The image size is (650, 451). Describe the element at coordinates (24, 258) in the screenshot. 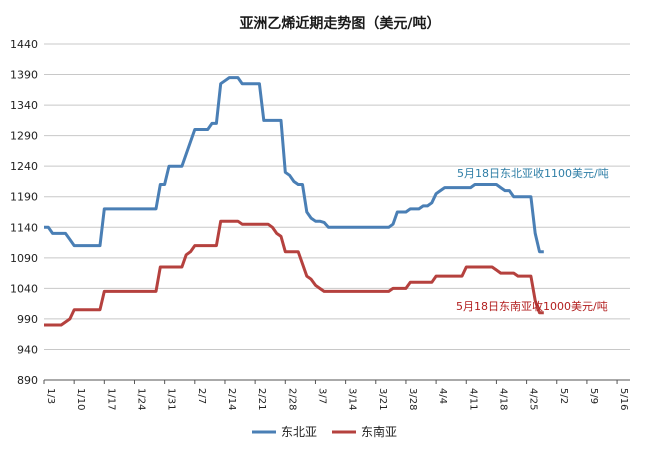

I see `y-tick-label: 1090` at that location.